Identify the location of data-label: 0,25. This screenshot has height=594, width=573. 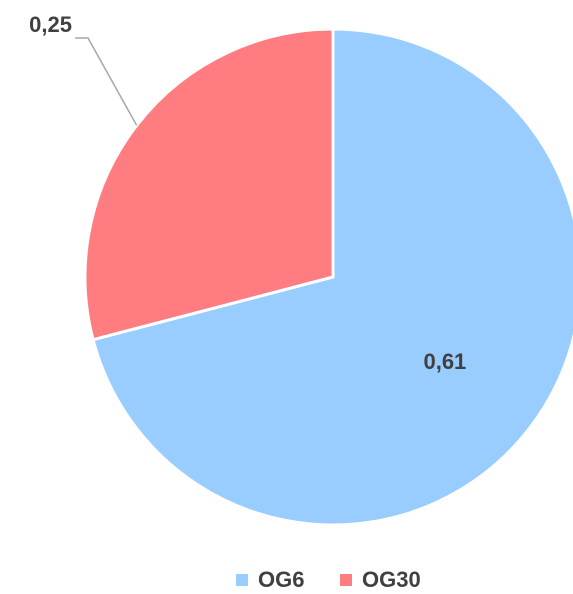
(50, 24).